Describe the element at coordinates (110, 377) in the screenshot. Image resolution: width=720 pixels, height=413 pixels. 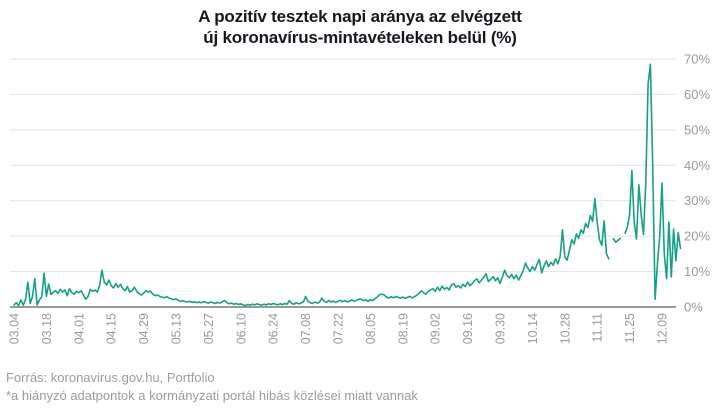
I see `source-note: Forrás: koronavirus.gov.hu, Portfolio` at that location.